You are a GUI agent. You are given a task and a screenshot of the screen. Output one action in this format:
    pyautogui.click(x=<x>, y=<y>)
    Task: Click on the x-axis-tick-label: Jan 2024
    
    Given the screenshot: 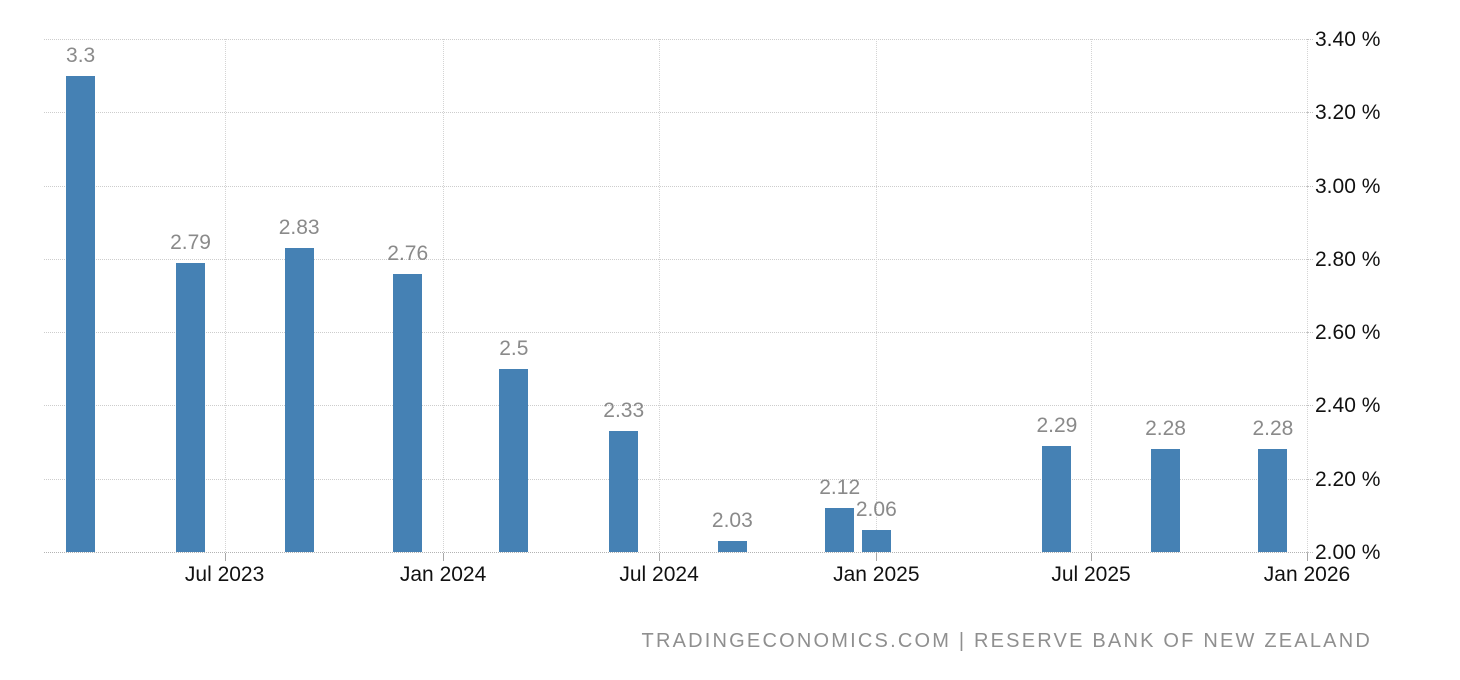 What is the action you would take?
    pyautogui.click(x=443, y=574)
    